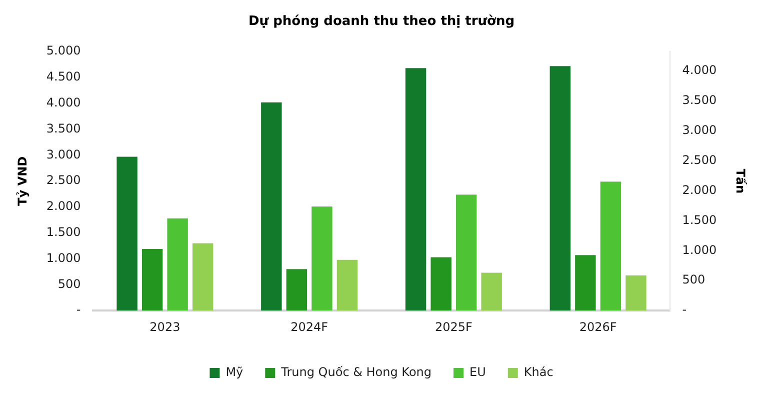 The width and height of the screenshot is (765, 397). Describe the element at coordinates (63, 128) in the screenshot. I see `y-tick-label: 3.500` at that location.